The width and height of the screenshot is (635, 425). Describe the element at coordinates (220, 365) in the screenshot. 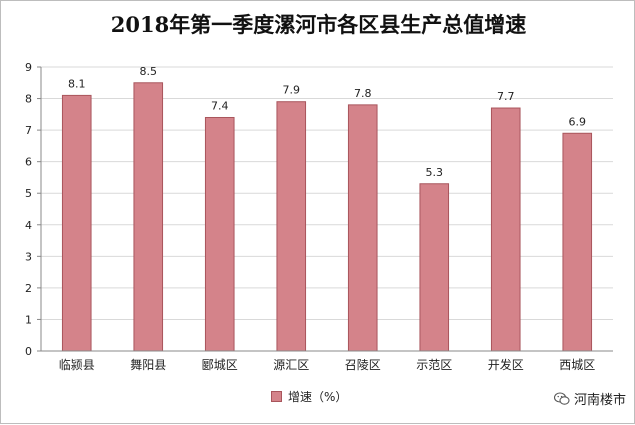

I see `x-tick-label: 郾城区` at that location.